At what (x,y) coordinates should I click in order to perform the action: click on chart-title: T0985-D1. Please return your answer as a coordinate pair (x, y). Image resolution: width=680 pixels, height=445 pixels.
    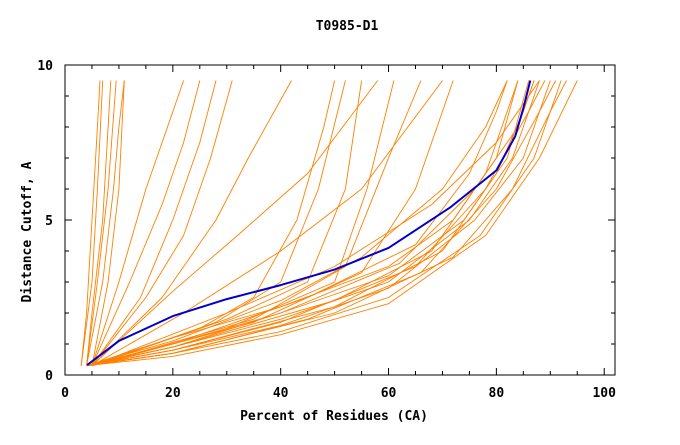
    Looking at the image, I should click on (347, 26).